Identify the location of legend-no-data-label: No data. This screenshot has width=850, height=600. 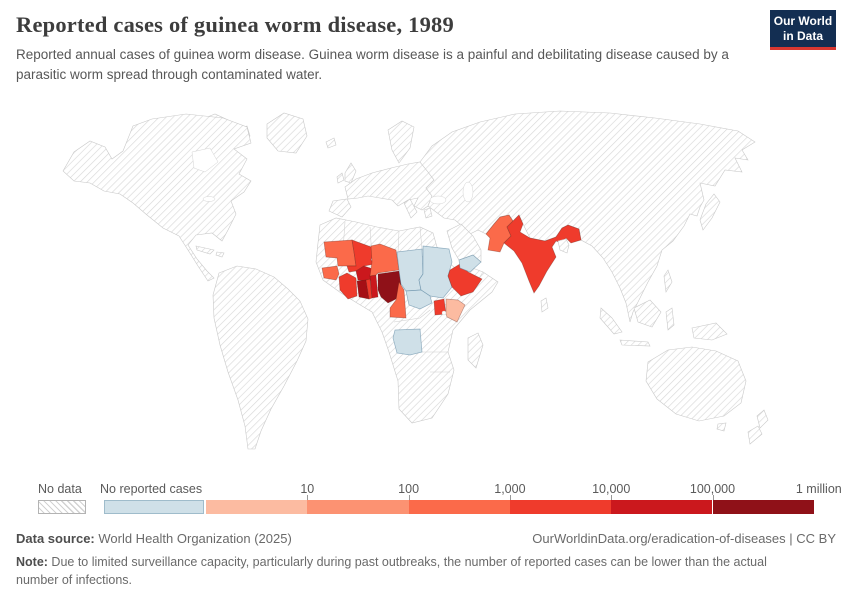
(60, 489).